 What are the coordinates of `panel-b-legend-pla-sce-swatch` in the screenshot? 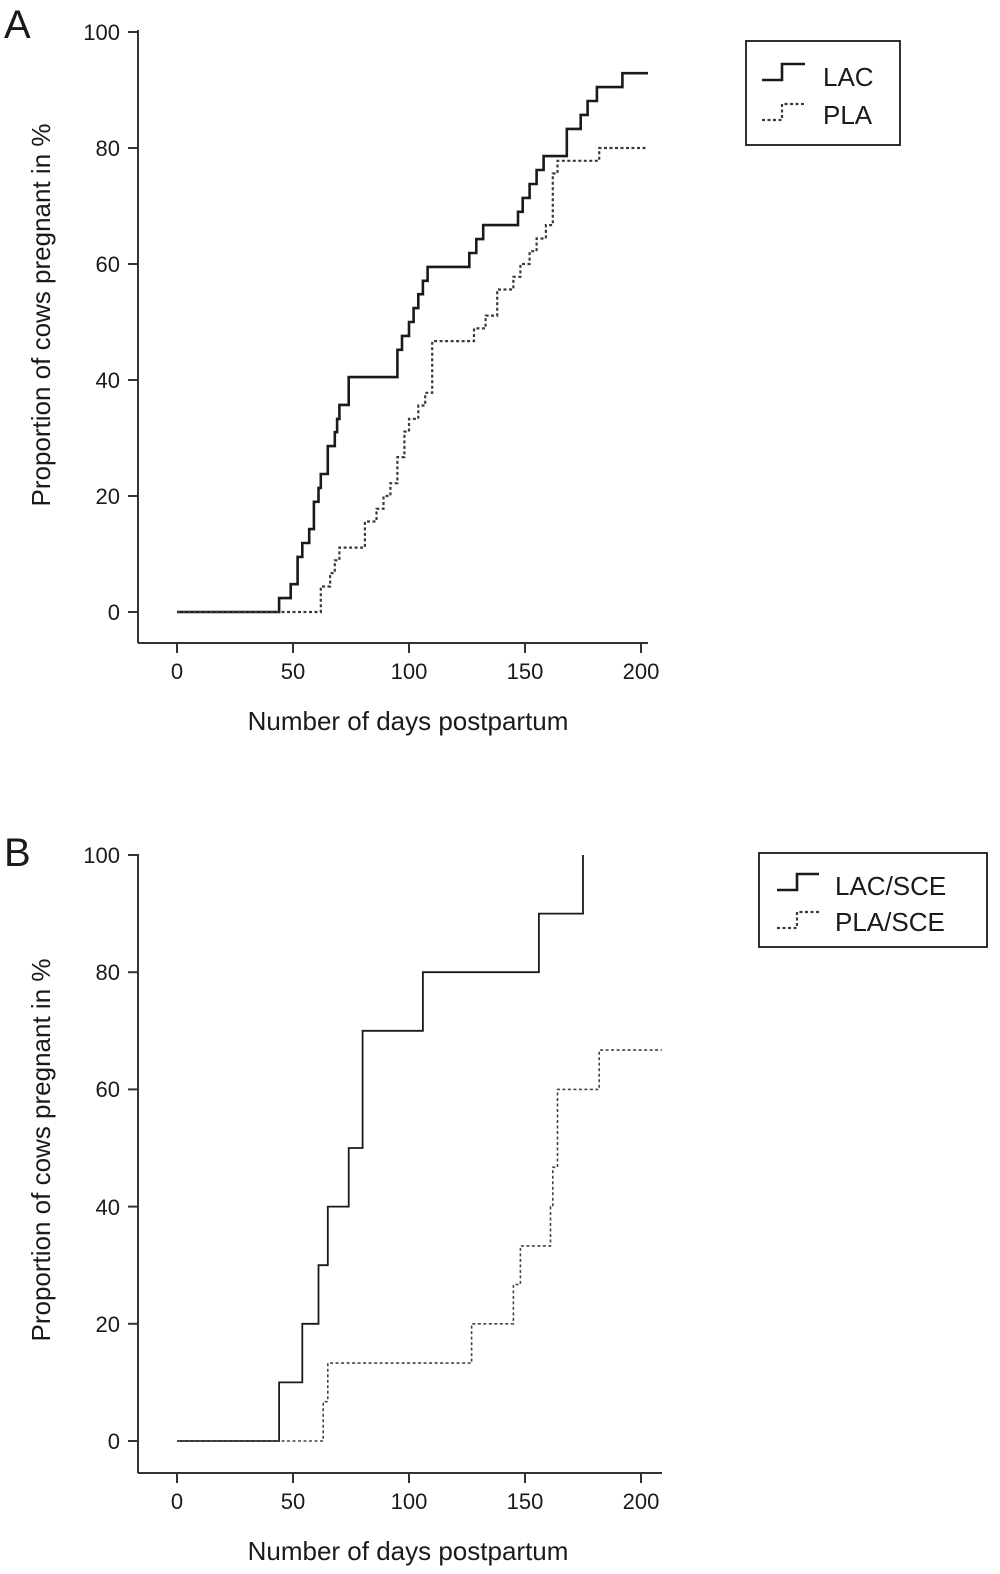 It's located at (798, 920).